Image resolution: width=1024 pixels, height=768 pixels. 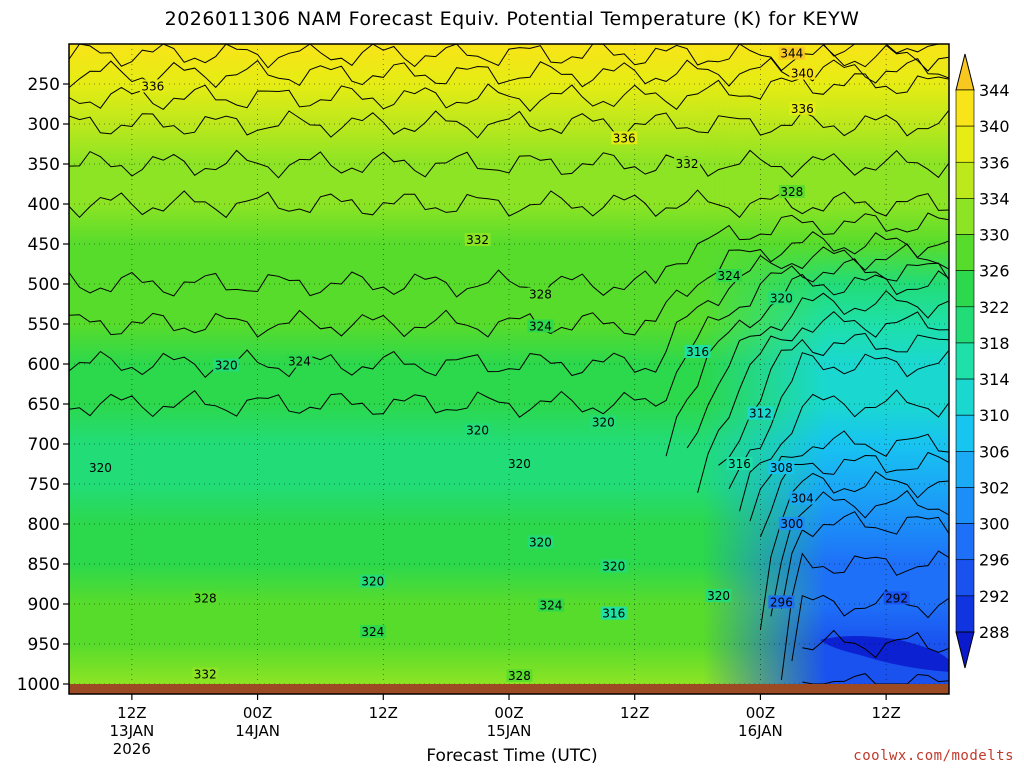 I want to click on ground-strip, so click(x=509, y=689).